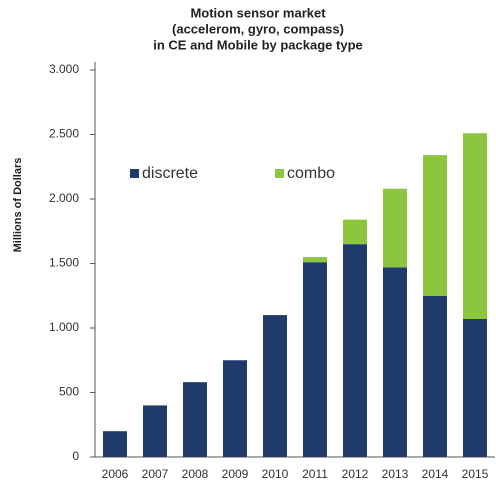 This screenshot has height=486, width=496. I want to click on y-tick-label: 1.000, so click(64, 327).